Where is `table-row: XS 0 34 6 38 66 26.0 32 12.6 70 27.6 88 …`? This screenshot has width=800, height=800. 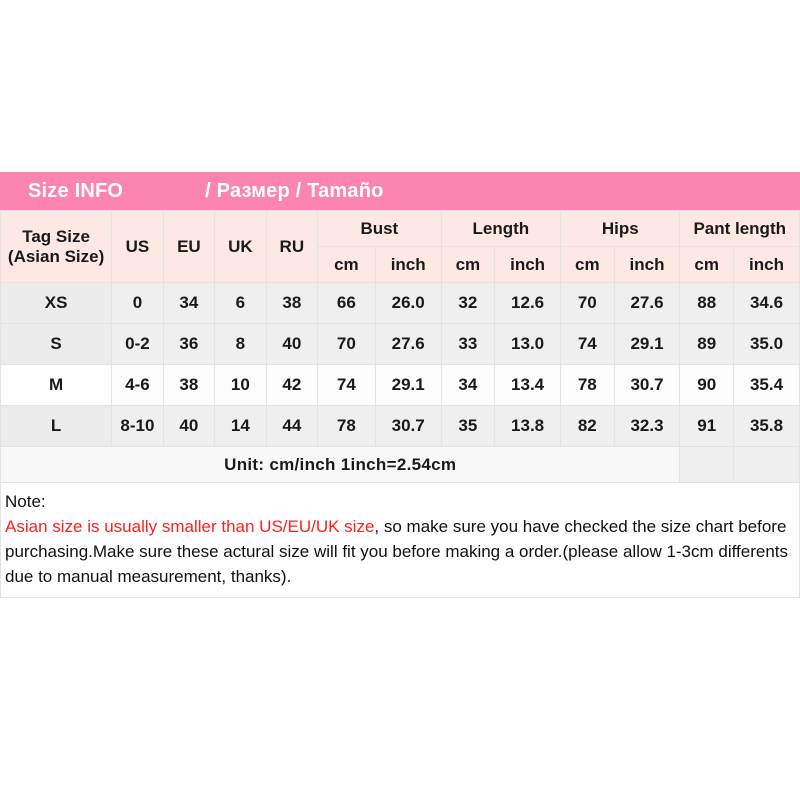
table-row: XS 0 34 6 38 66 26.0 32 12.6 70 27.6 88 … is located at coordinates (400, 303).